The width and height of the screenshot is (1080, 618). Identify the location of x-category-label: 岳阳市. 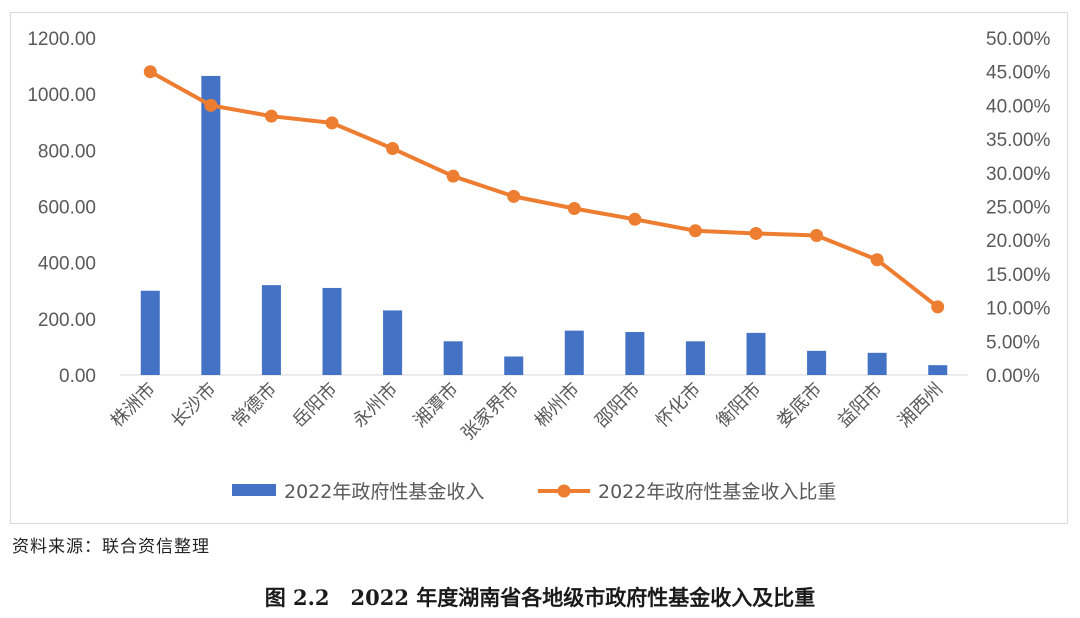
(315, 405).